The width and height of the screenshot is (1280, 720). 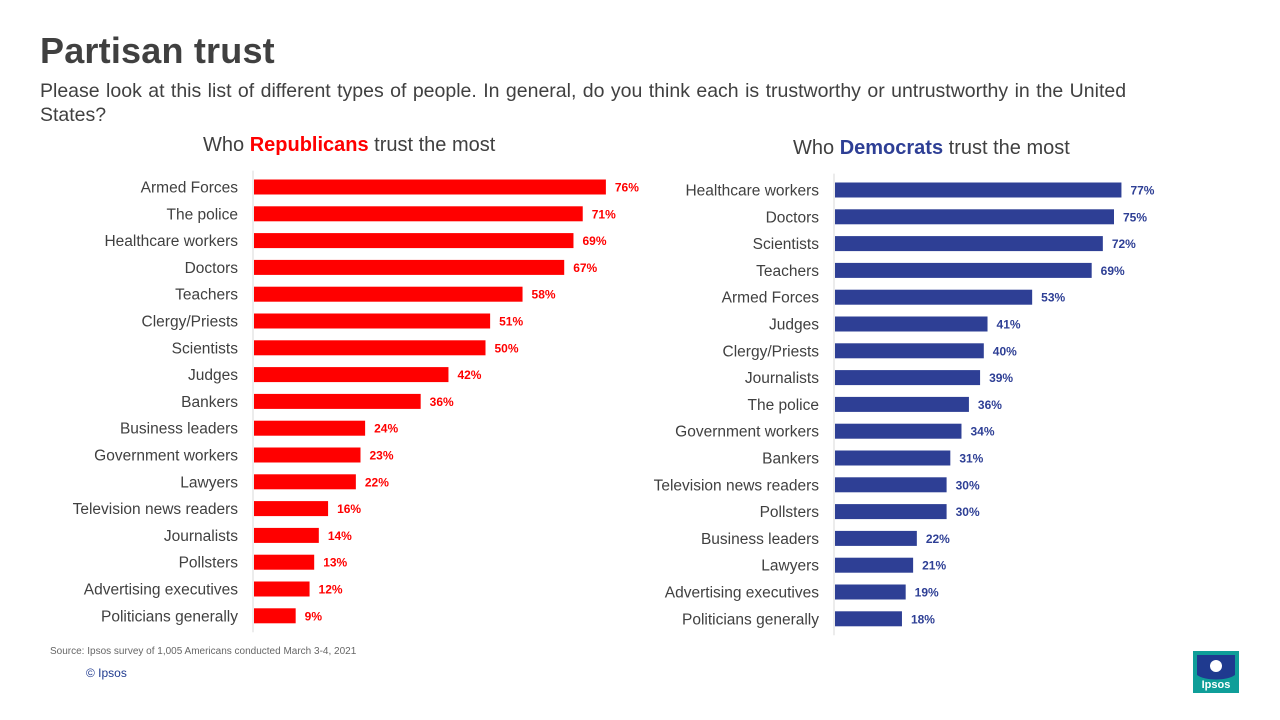 What do you see at coordinates (585, 268) in the screenshot?
I see `republican-value-label: 67%` at bounding box center [585, 268].